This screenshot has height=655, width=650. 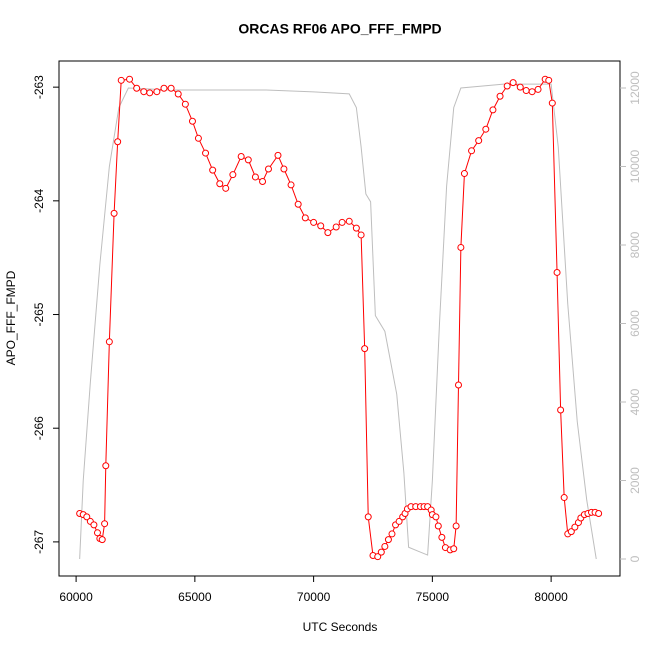 What do you see at coordinates (635, 323) in the screenshot?
I see `y2-tick-label: 6000` at bounding box center [635, 323].